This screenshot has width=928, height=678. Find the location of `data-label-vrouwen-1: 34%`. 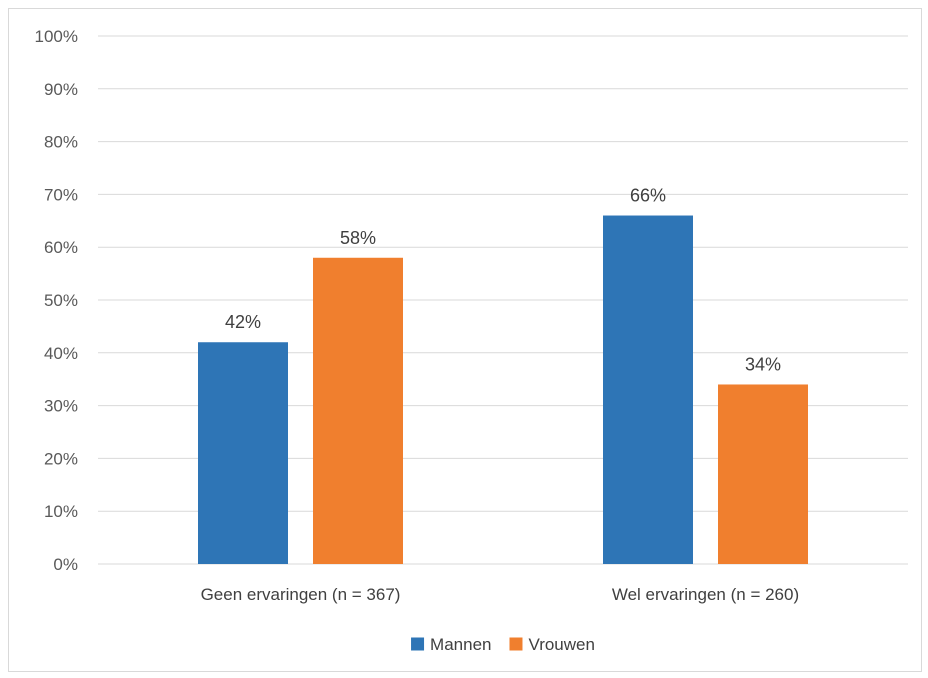

data-label-vrouwen-1: 34% is located at coordinates (763, 364).